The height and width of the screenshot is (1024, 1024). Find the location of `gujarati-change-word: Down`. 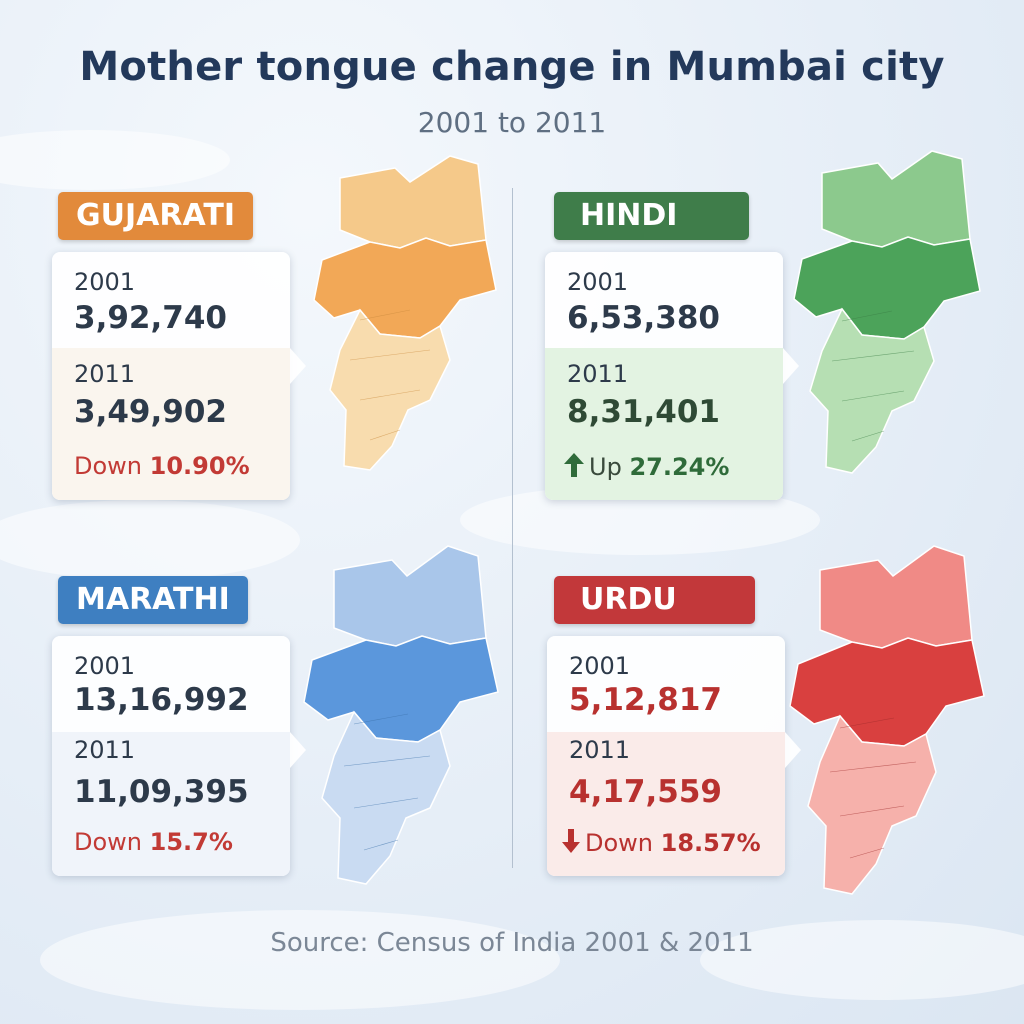

gujarati-change-word: Down is located at coordinates (108, 466).